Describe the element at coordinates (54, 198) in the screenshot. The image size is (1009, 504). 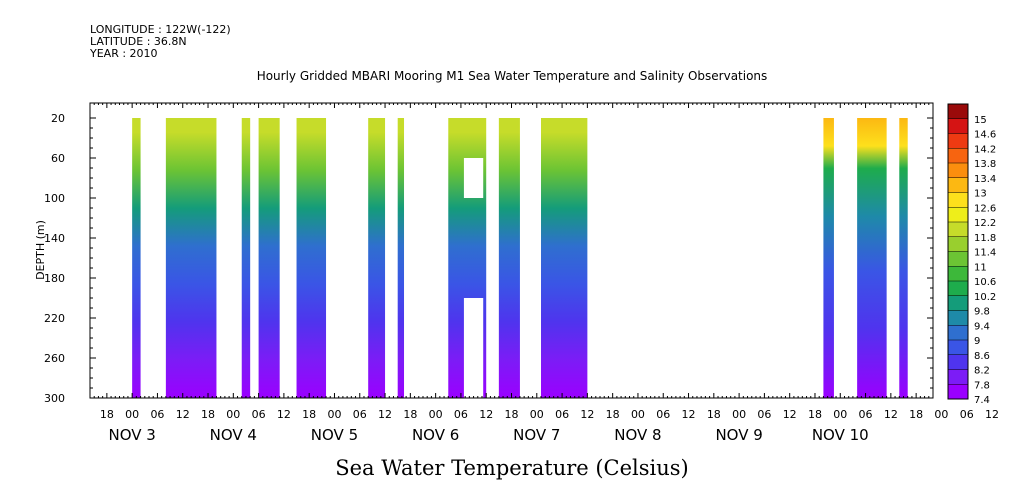
I see `y-tick-label: 100` at that location.